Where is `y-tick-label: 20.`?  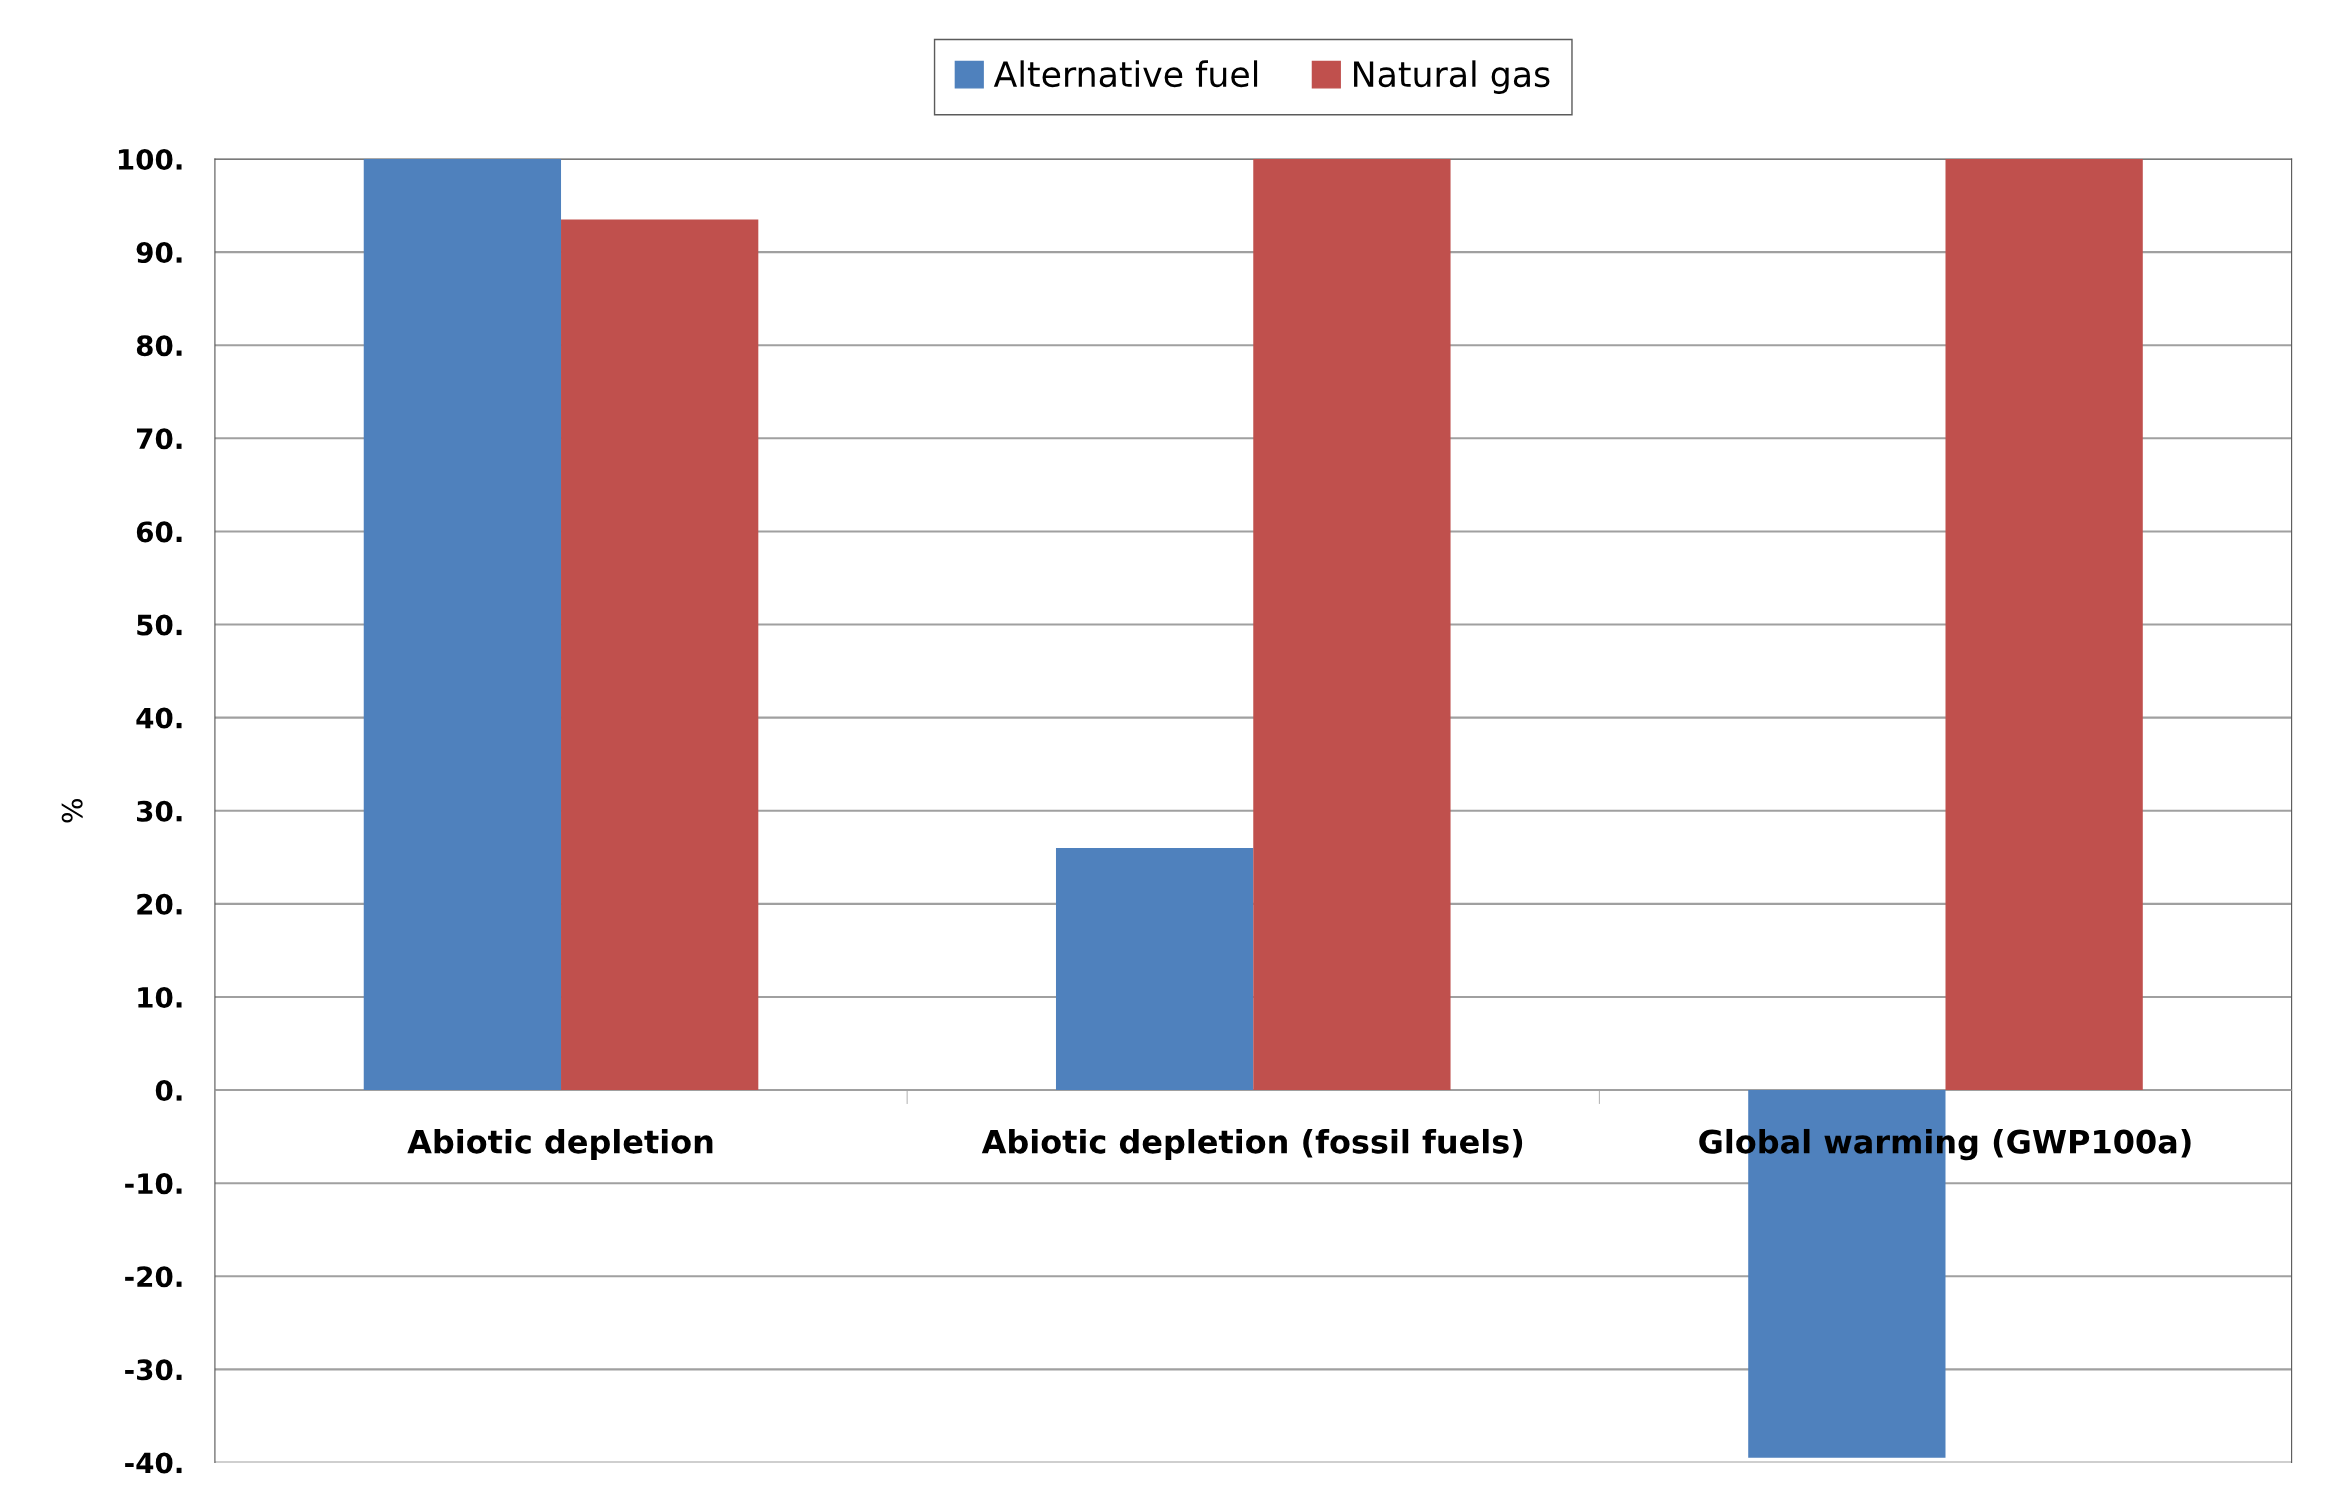 y-tick-label: 20. is located at coordinates (159, 904).